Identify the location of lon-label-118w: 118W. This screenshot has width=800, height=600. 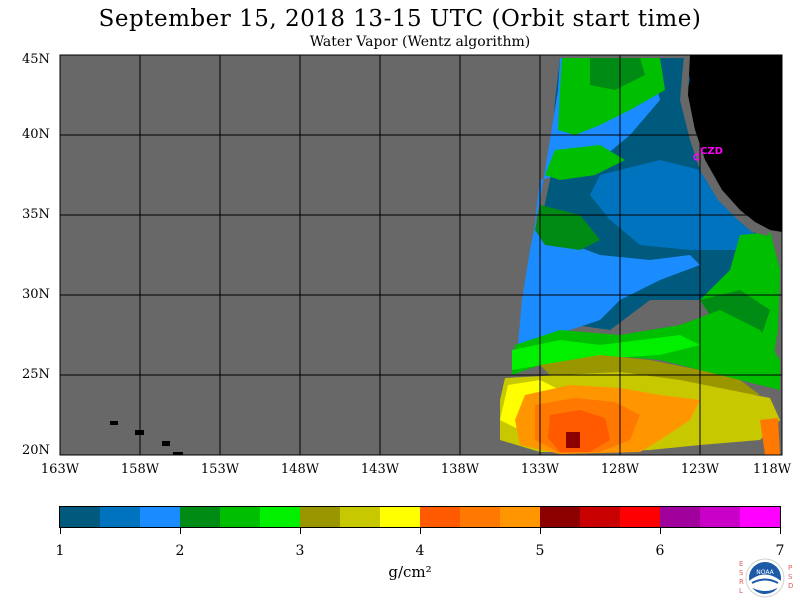
(772, 469).